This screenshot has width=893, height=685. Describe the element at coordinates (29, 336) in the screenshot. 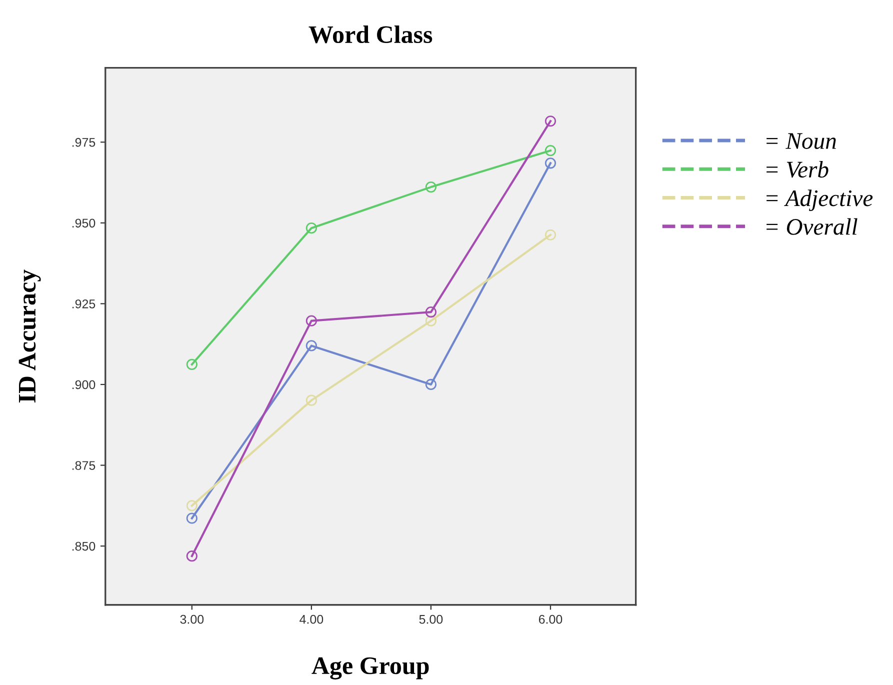

I see `y-axis-title: ID Accuracy` at that location.